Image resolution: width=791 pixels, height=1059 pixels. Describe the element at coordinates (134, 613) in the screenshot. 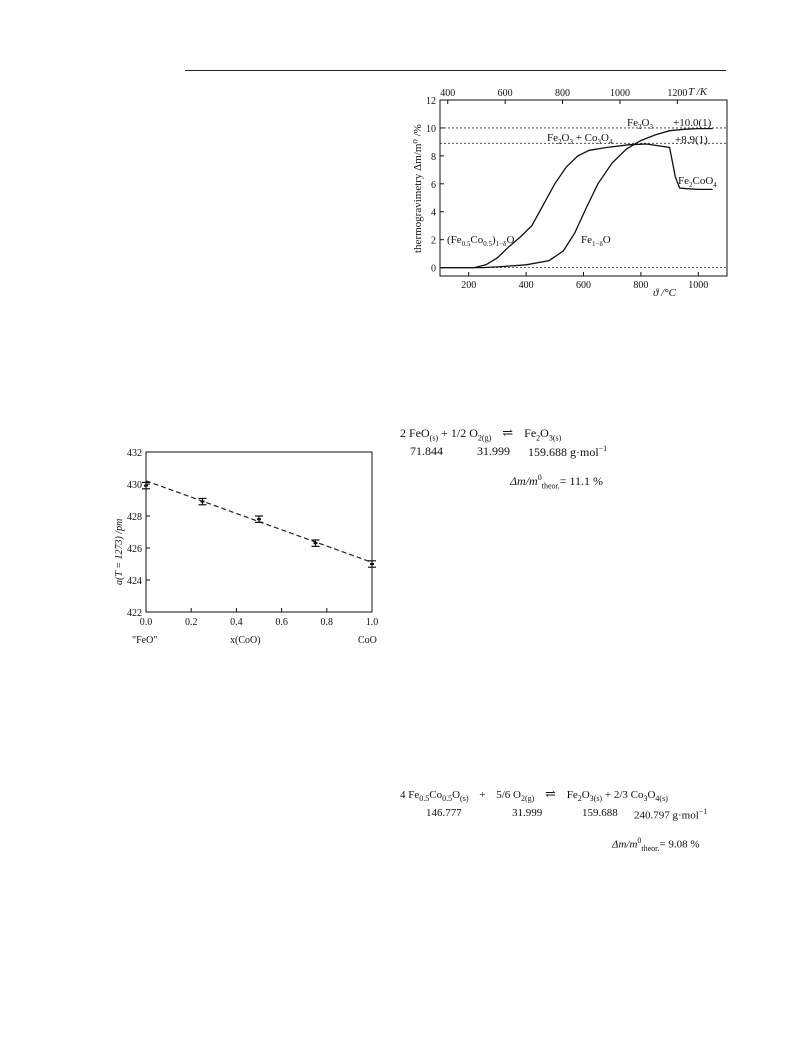

I see `lattice-ytick-label: 422` at that location.